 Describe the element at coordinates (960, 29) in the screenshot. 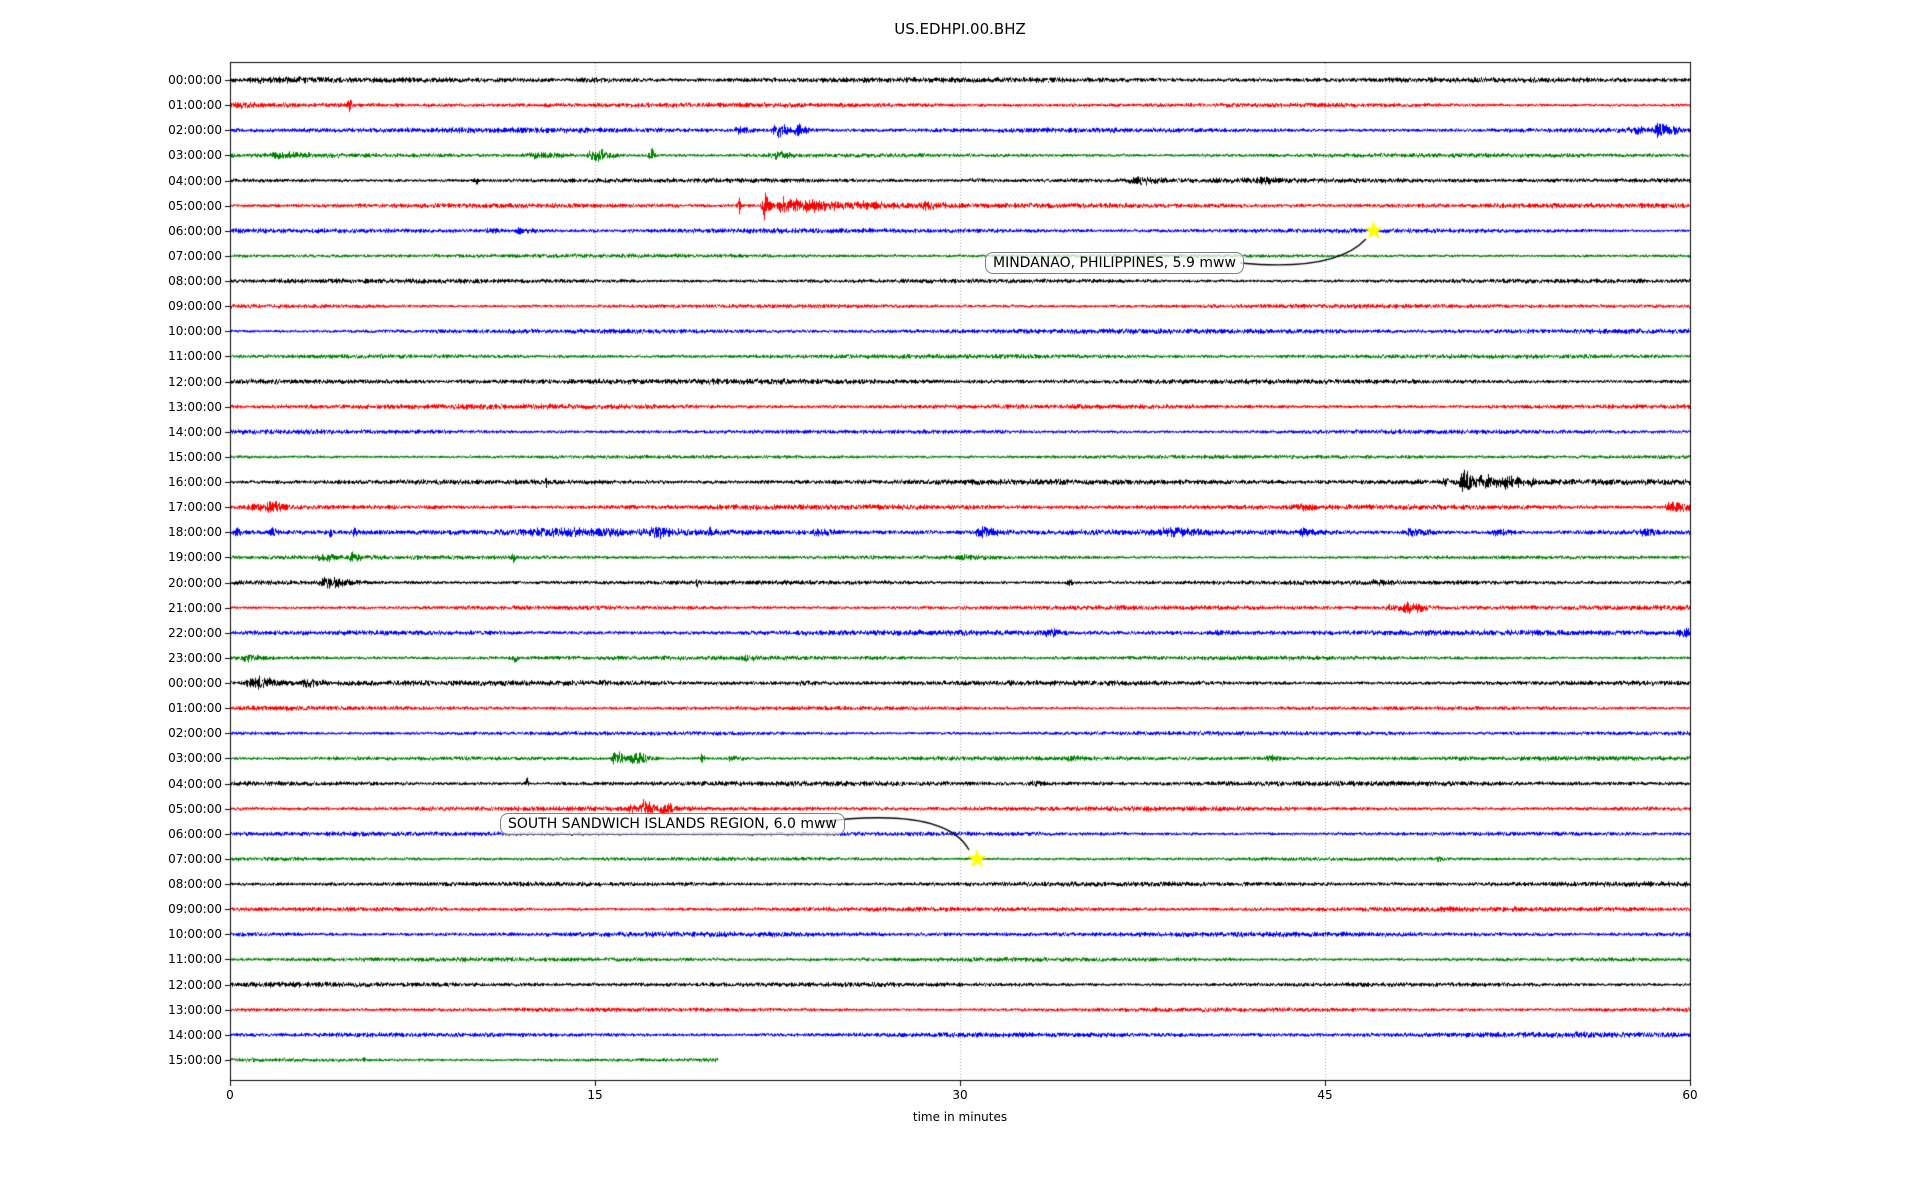

I see `chart-title: US.EDHPI.00.BHZ` at that location.